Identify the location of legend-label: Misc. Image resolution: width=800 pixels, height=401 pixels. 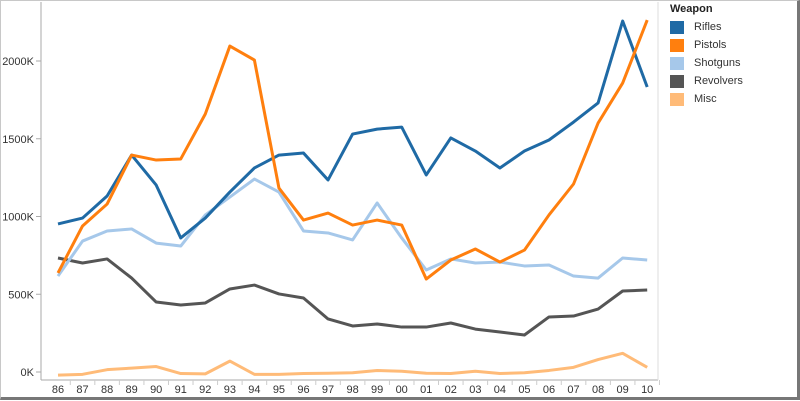
(705, 99).